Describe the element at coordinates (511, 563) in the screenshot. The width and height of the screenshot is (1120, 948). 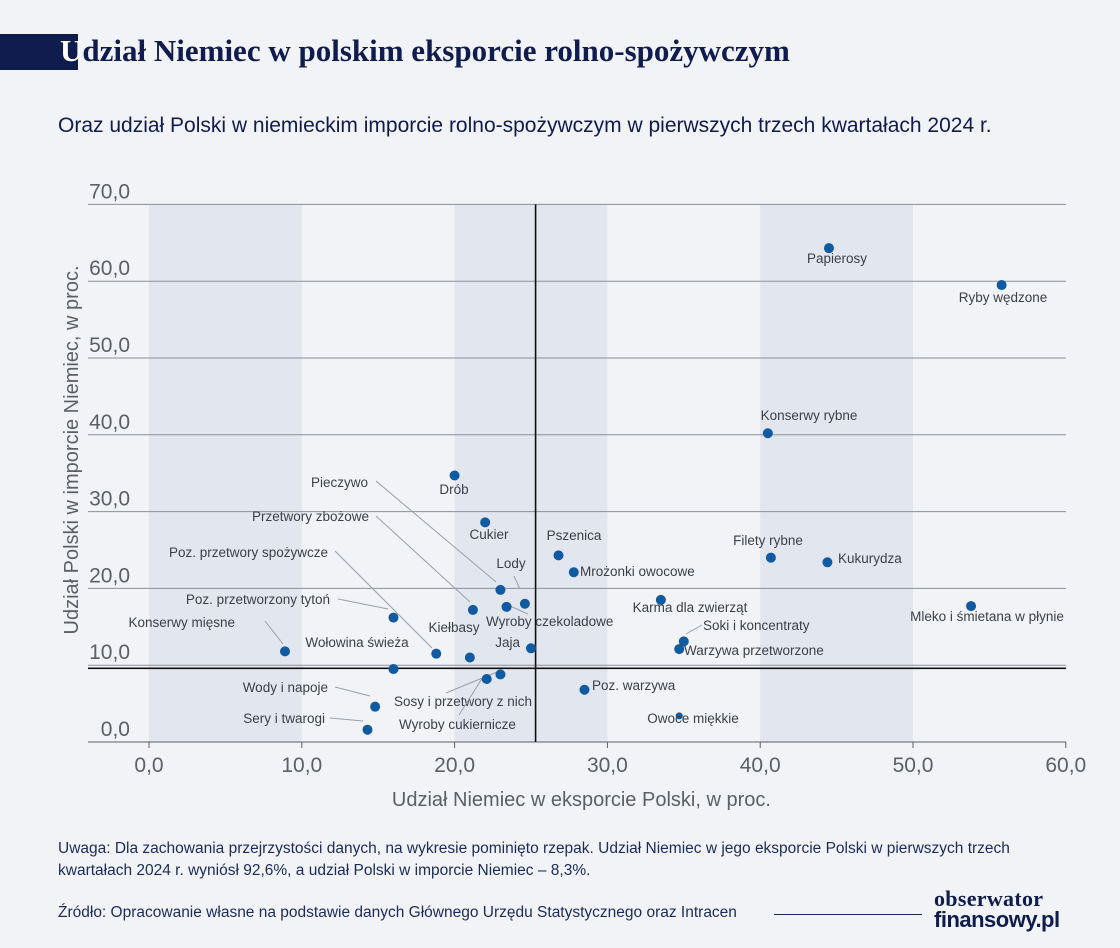
I see `point-label-9: Lody` at that location.